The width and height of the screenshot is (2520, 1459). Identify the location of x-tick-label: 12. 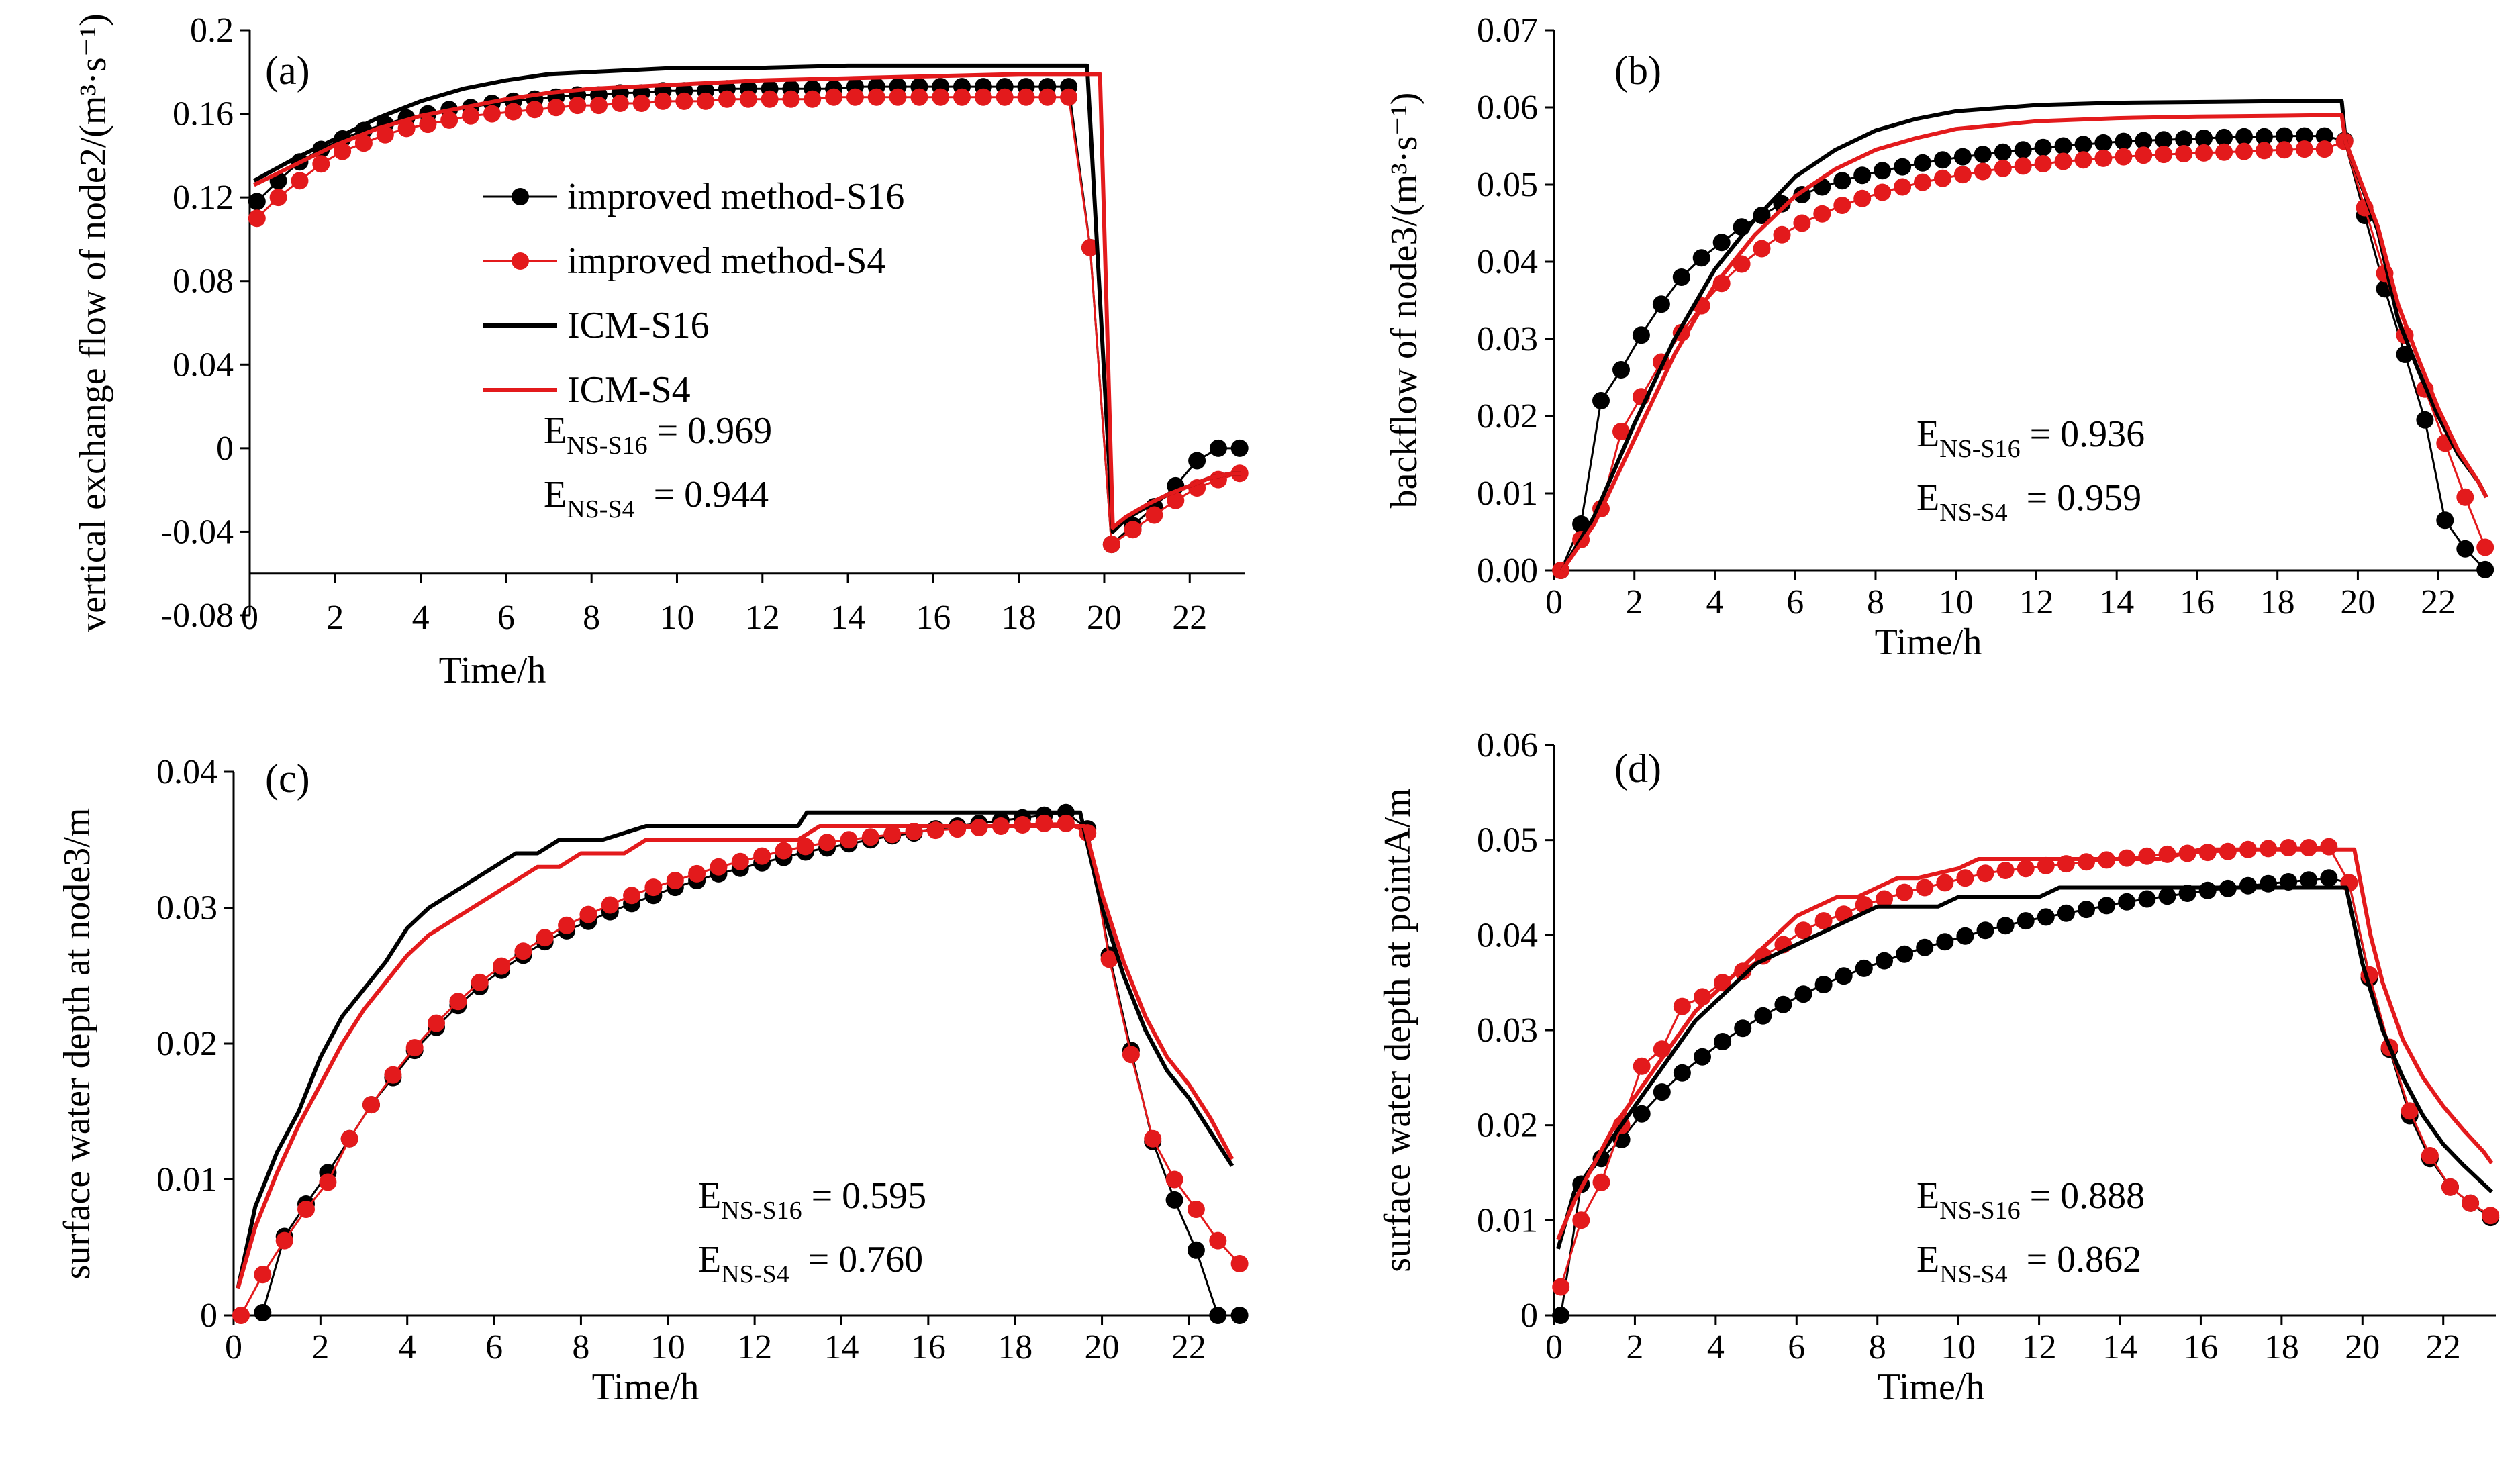
(2036, 602).